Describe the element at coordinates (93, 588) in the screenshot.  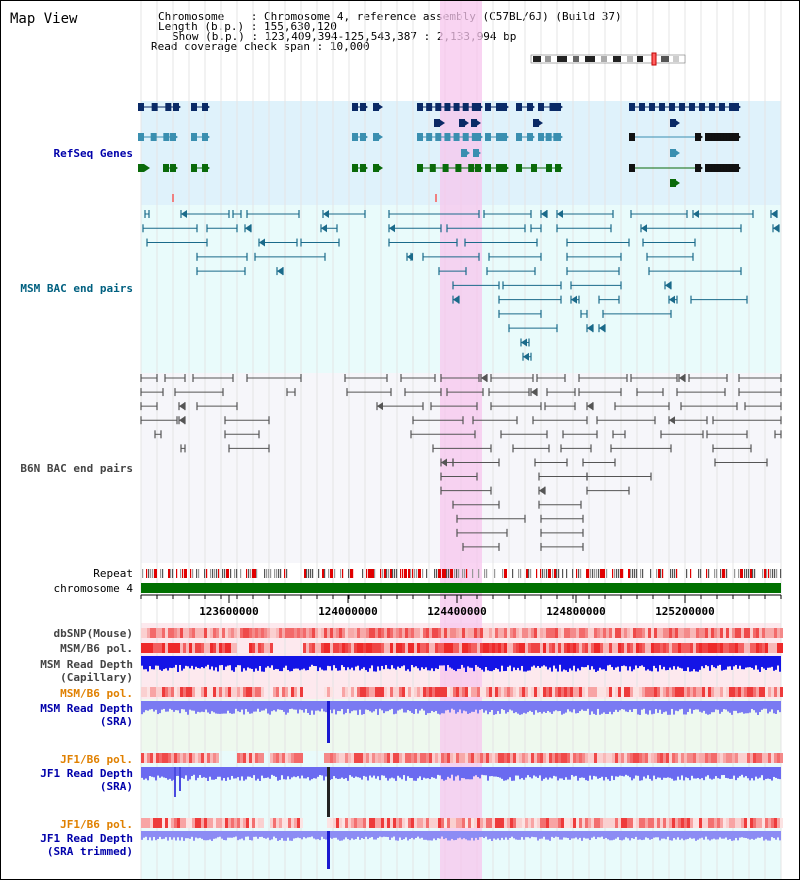
I see `track-label-chromosome: chromosome 4` at that location.